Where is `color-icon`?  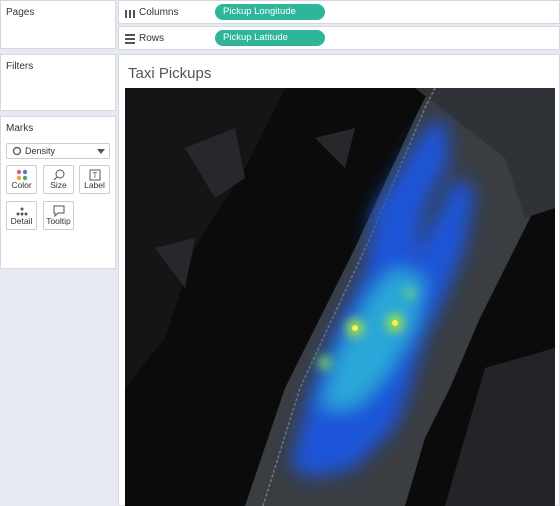 color-icon is located at coordinates (22, 175).